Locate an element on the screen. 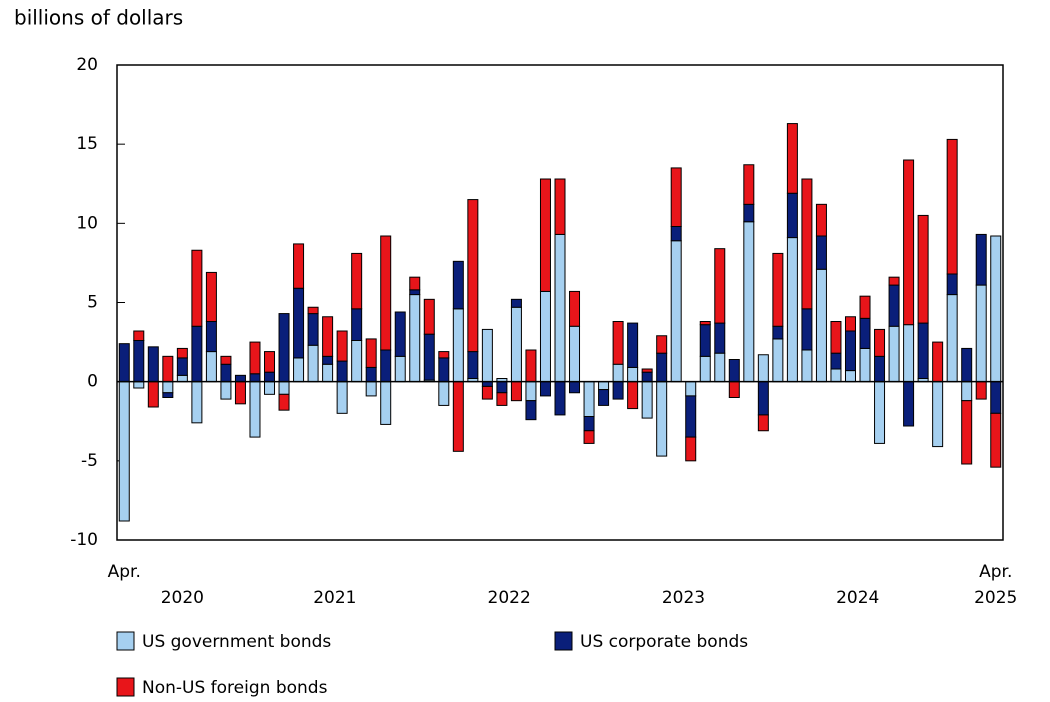 The height and width of the screenshot is (702, 1050). legend-swatch is located at coordinates (563, 641).